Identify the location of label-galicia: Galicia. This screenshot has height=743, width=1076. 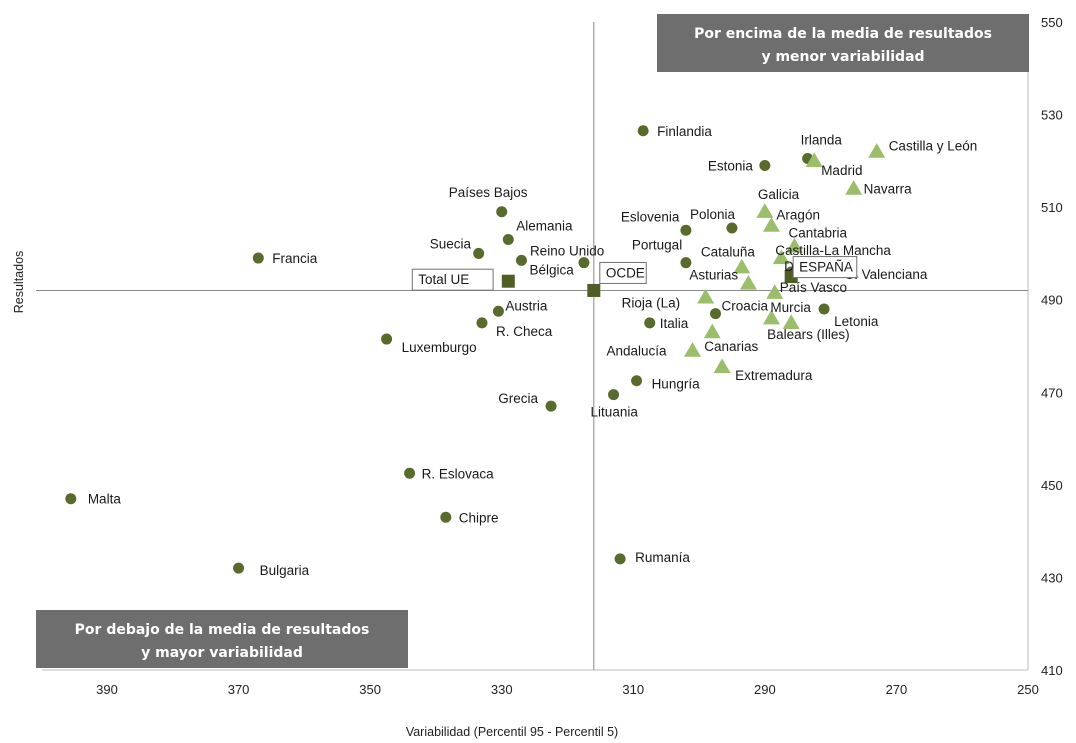
(779, 194).